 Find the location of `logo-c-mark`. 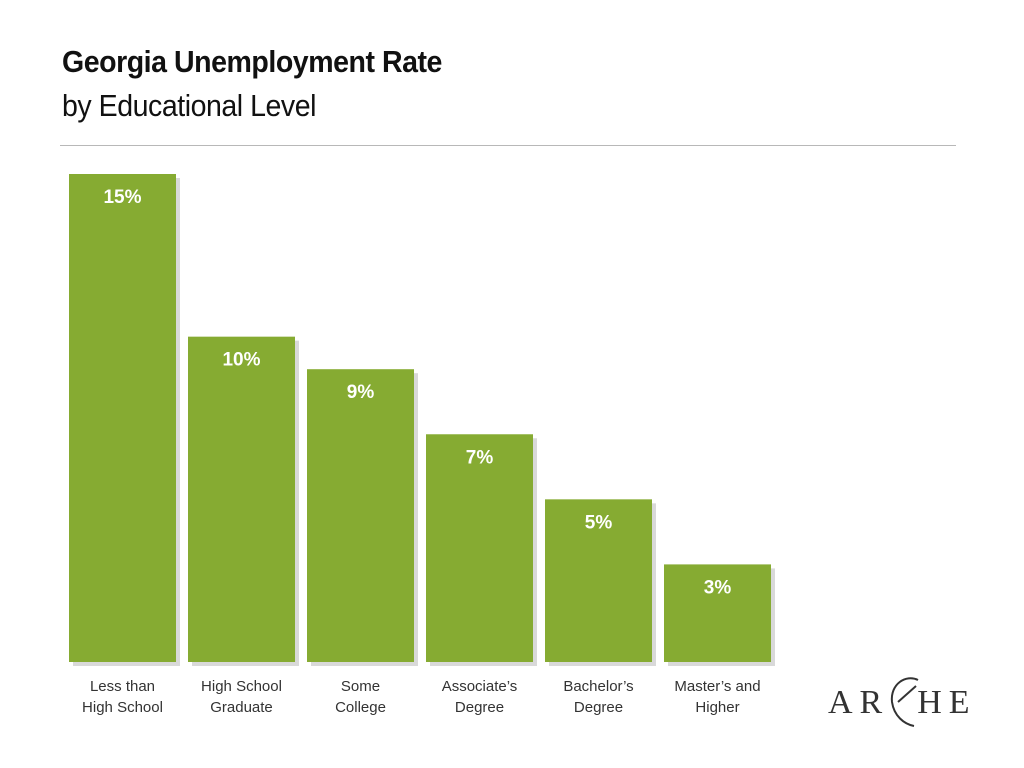

logo-c-mark is located at coordinates (904, 702).